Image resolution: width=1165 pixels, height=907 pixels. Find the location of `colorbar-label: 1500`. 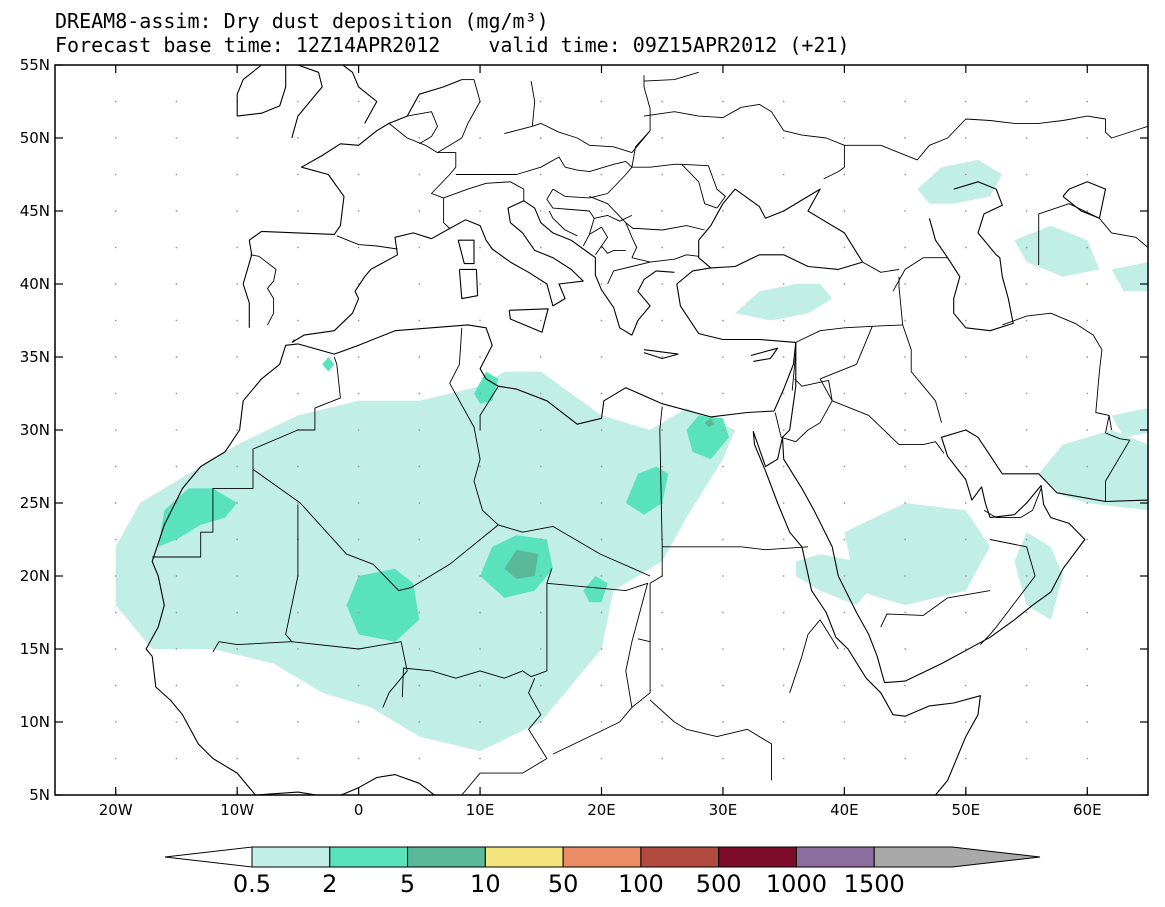

colorbar-label: 1500 is located at coordinates (874, 884).